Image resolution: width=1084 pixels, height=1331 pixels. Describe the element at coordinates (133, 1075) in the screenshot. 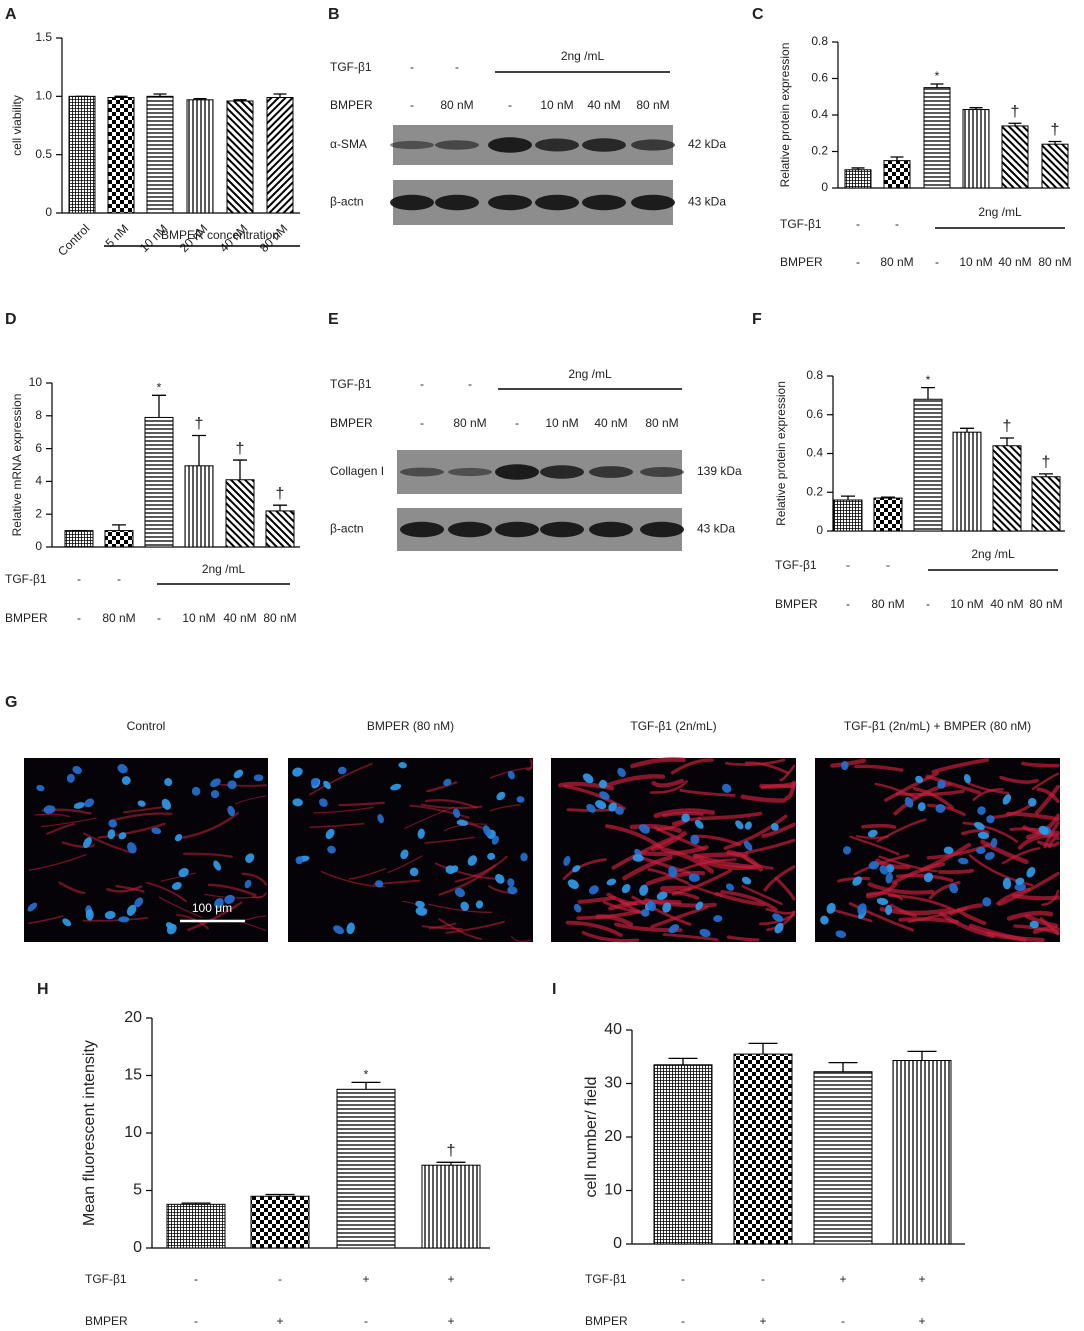

I see `y-tick-label: 15` at that location.